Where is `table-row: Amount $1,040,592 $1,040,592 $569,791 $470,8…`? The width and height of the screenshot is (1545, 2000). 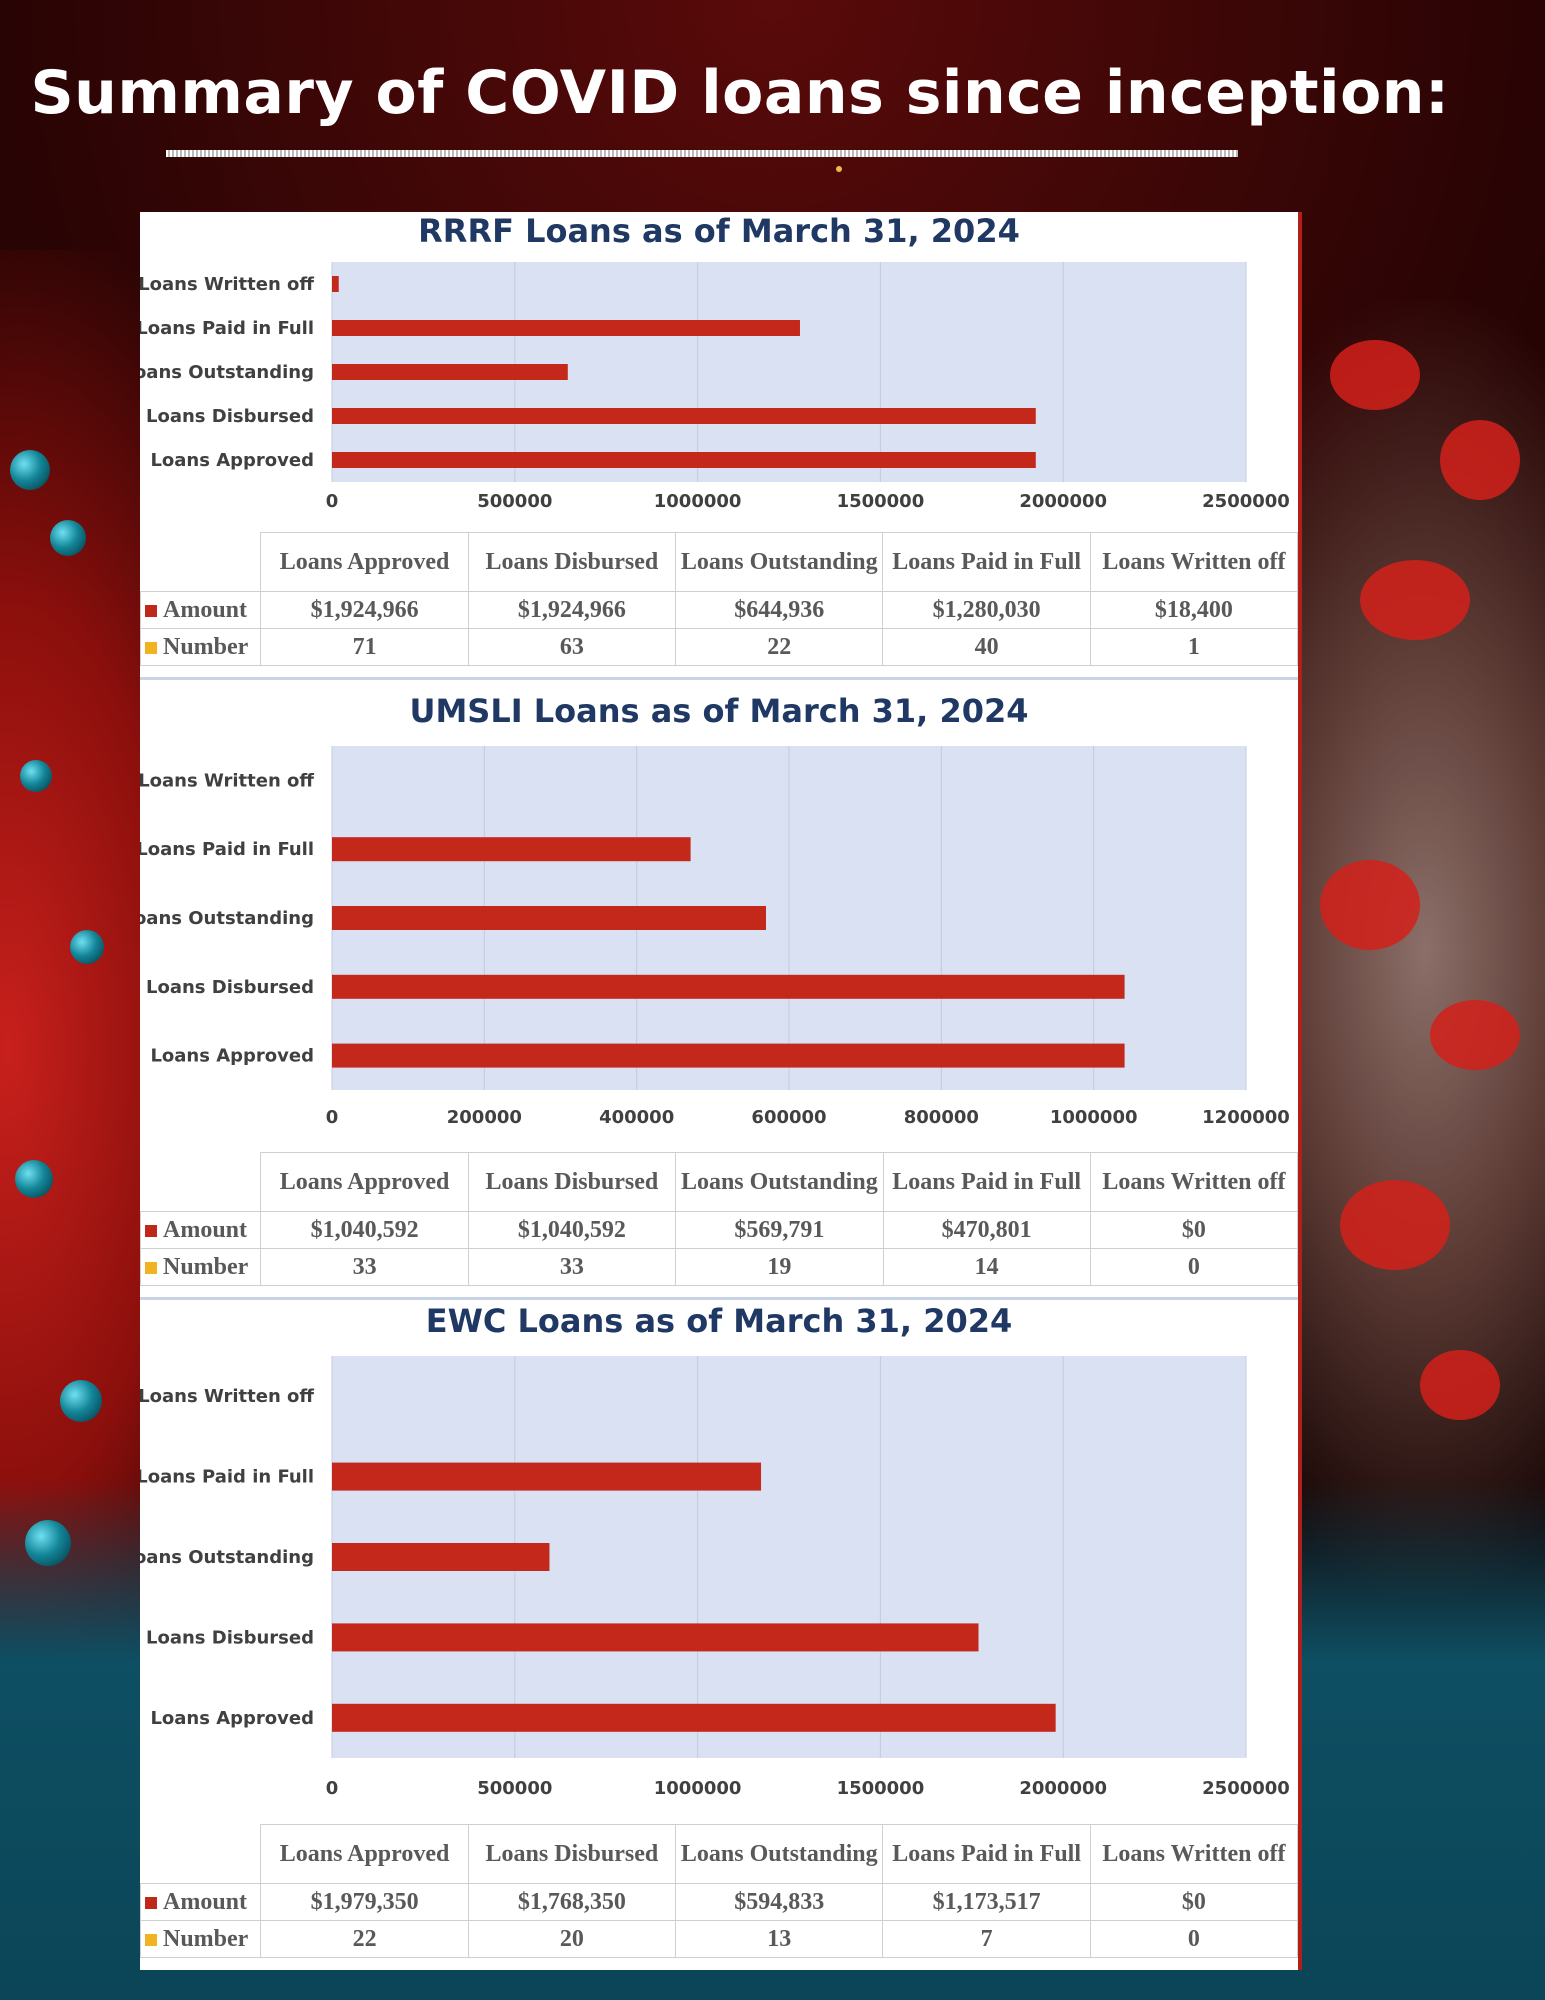
table-row: Amount $1,040,592 $1,040,592 $569,791 $470,8… is located at coordinates (719, 1230).